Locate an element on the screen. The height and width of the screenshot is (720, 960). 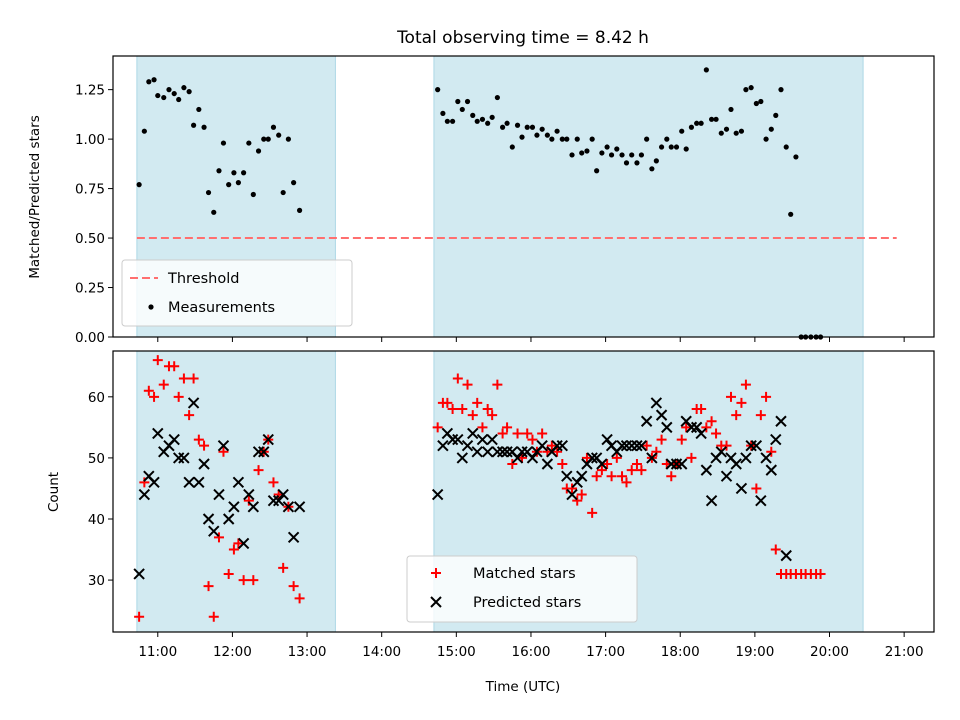
x-tick-label: 16:00 is located at coordinates (531, 652).